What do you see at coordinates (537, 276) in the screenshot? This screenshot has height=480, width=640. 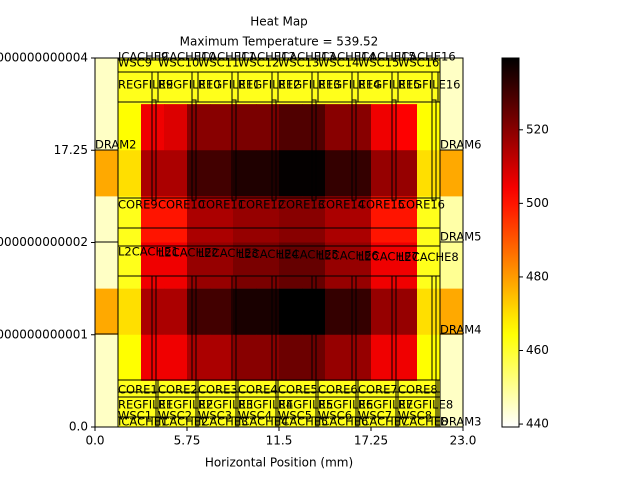 I see `colorbar-tick-label: 480` at bounding box center [537, 276].